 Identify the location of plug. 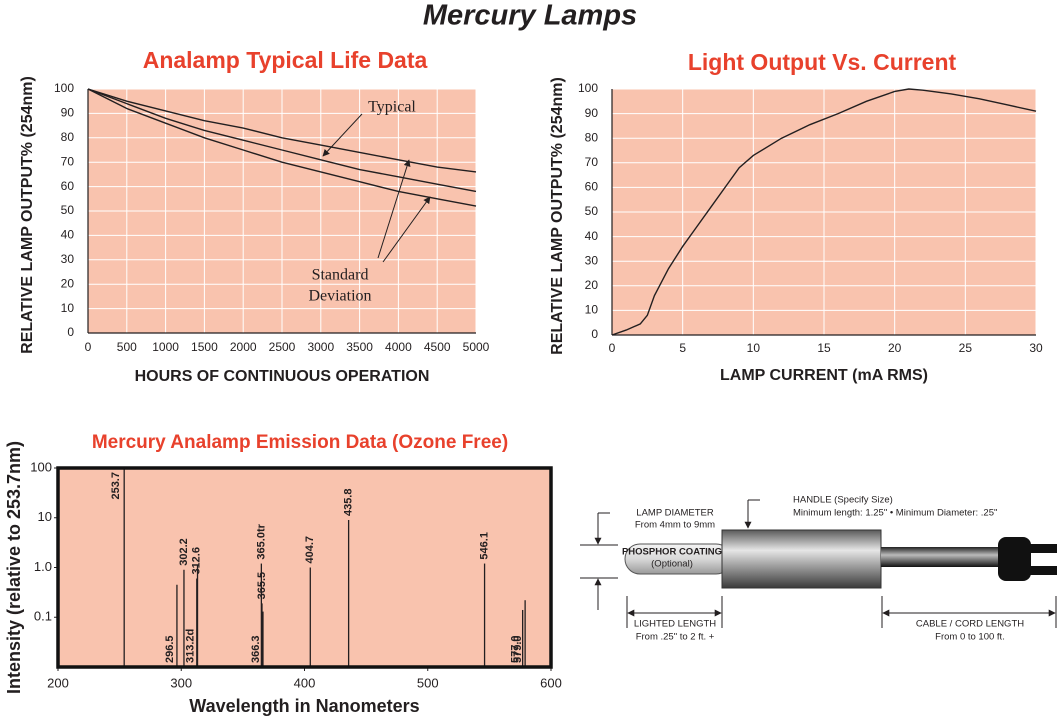
(1014, 559).